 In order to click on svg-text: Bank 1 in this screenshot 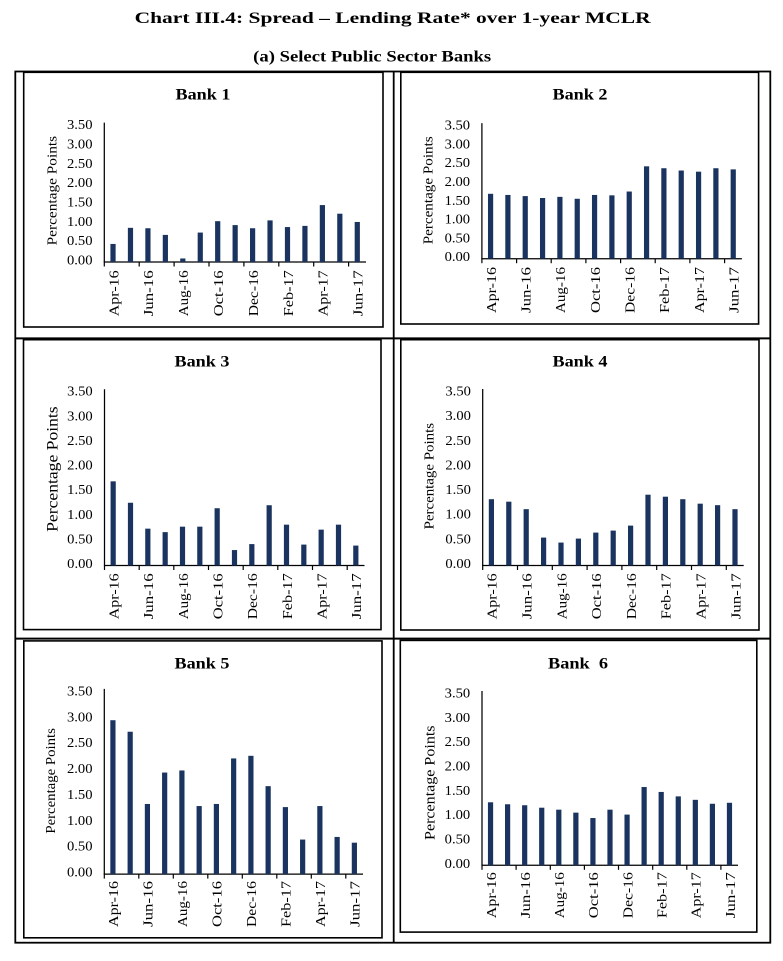, I will do `click(203, 95)`.